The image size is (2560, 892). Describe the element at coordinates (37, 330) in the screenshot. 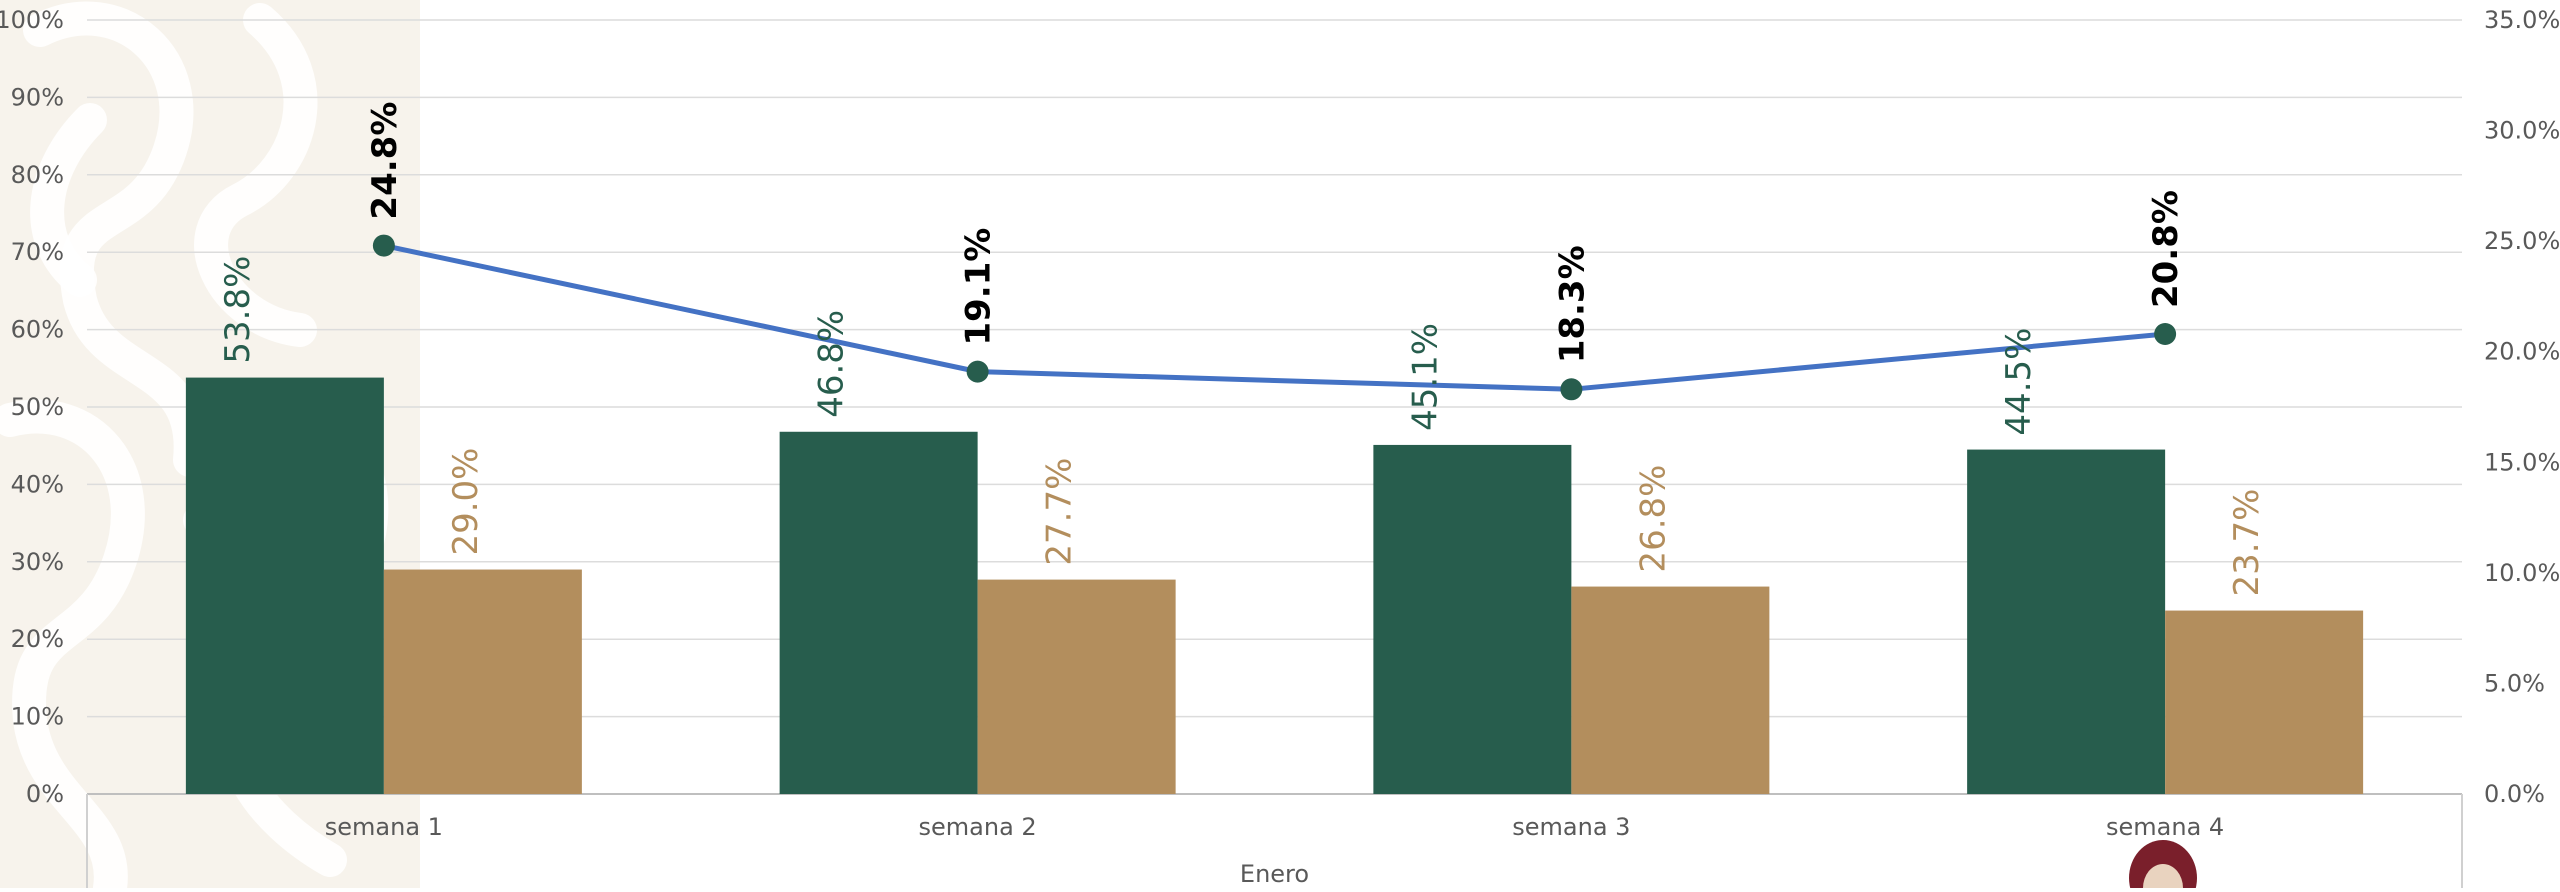

I see `y-left-tick-label: 60%` at that location.